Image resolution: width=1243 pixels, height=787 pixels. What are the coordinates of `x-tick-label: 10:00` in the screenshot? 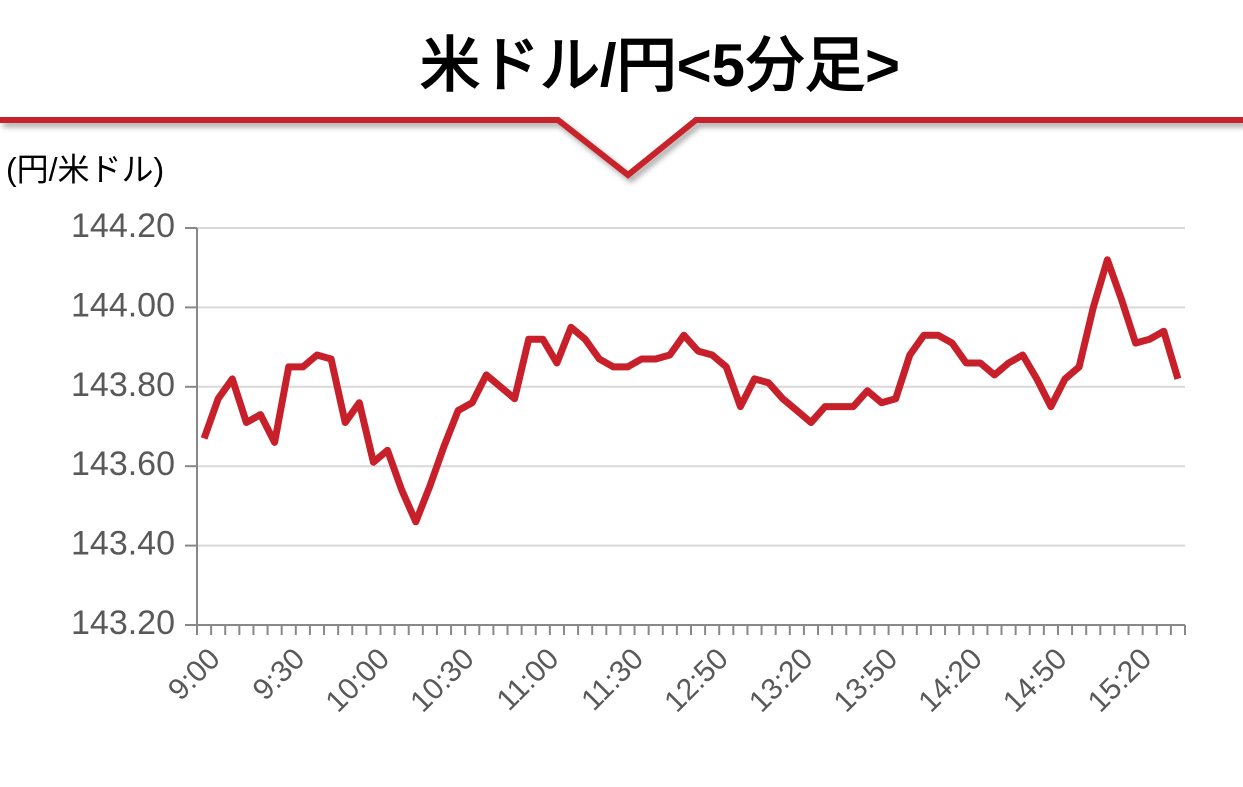 It's located at (358, 680).